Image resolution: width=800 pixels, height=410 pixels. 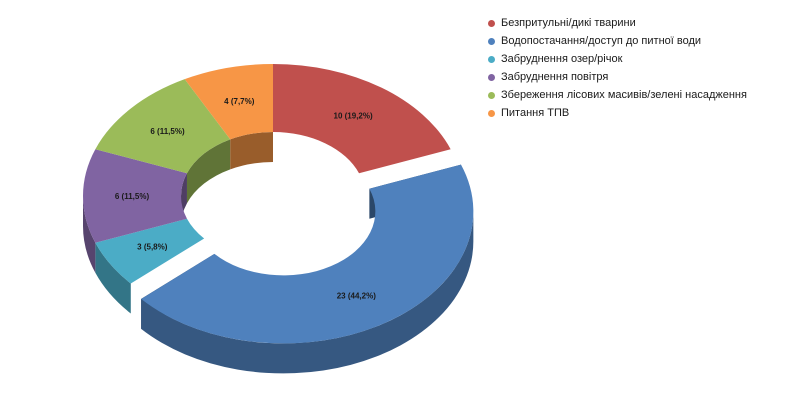 I want to click on data-label: 4 (7,7%), so click(x=239, y=101).